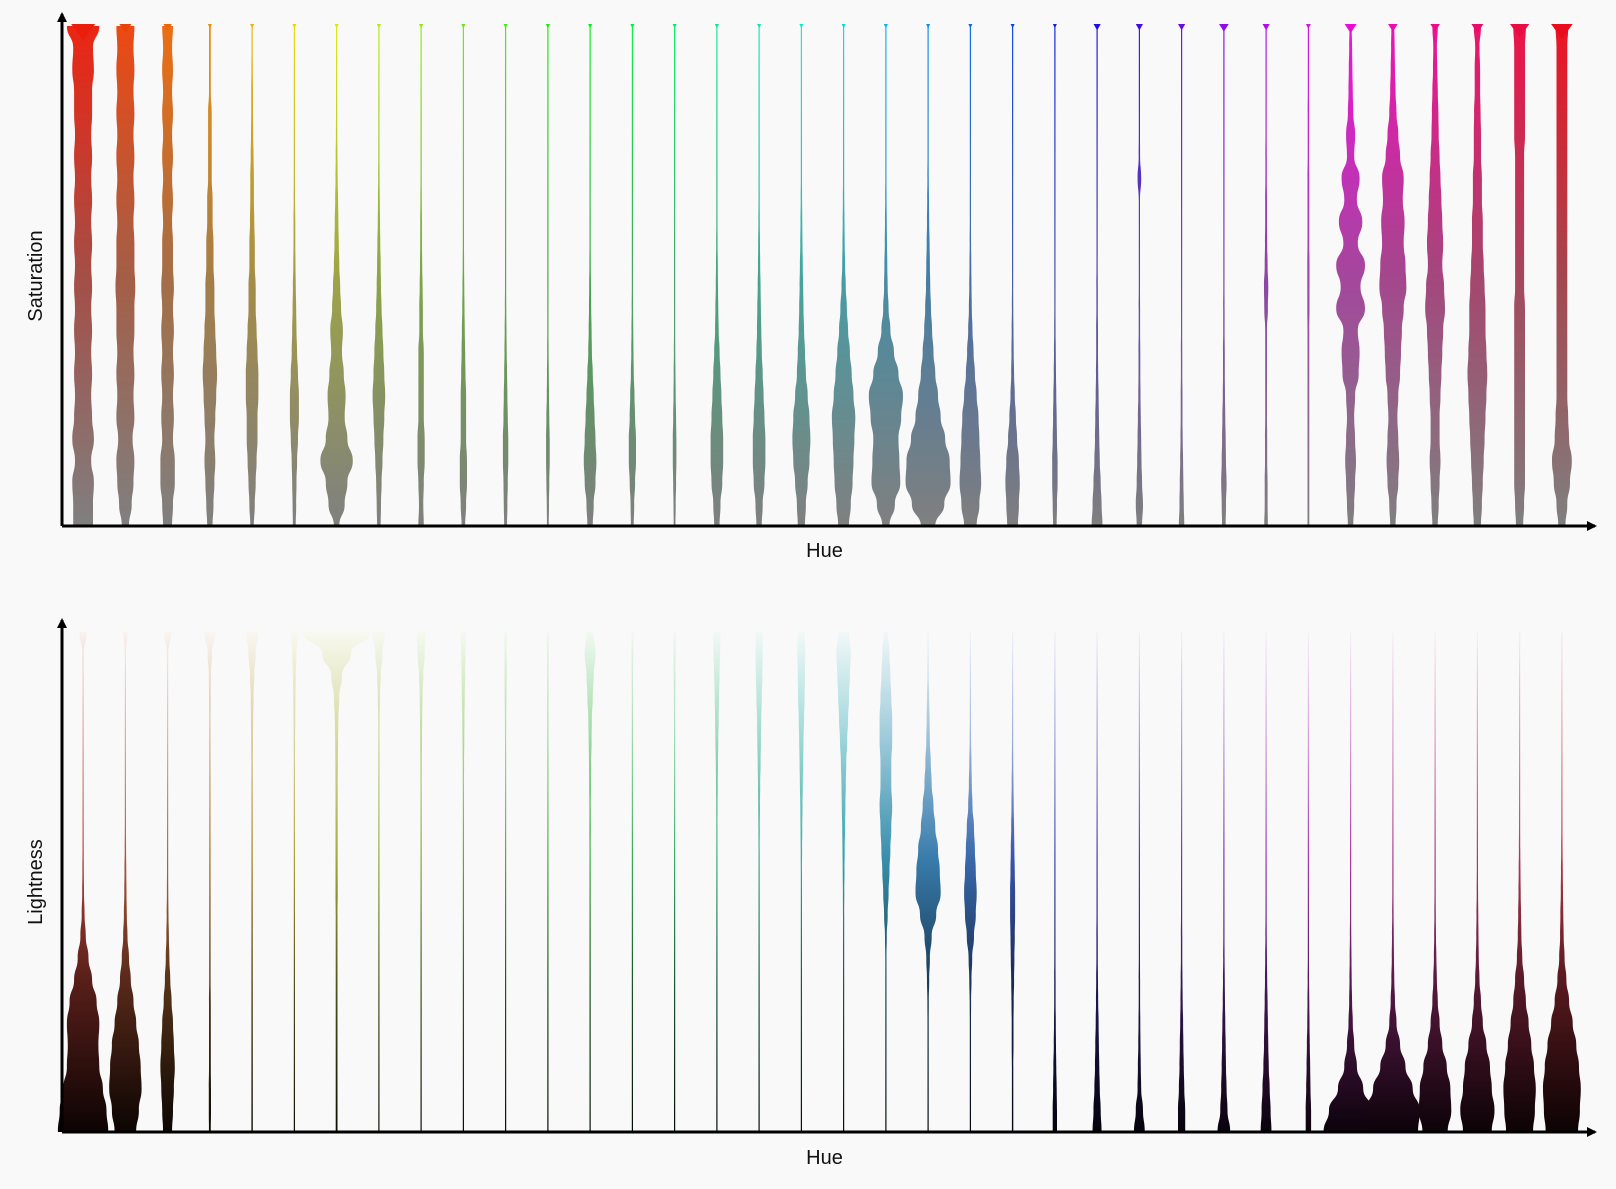  Describe the element at coordinates (36, 882) in the screenshot. I see `lightness-y-label: Lightness` at that location.